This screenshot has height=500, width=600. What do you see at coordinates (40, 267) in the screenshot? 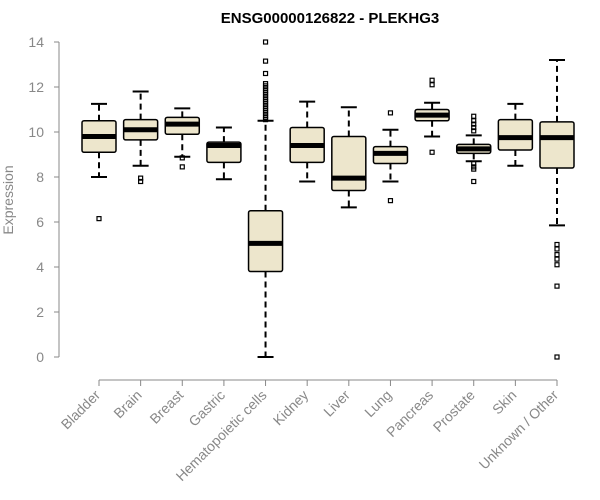
I see `y-tick-label: 4` at bounding box center [40, 267].